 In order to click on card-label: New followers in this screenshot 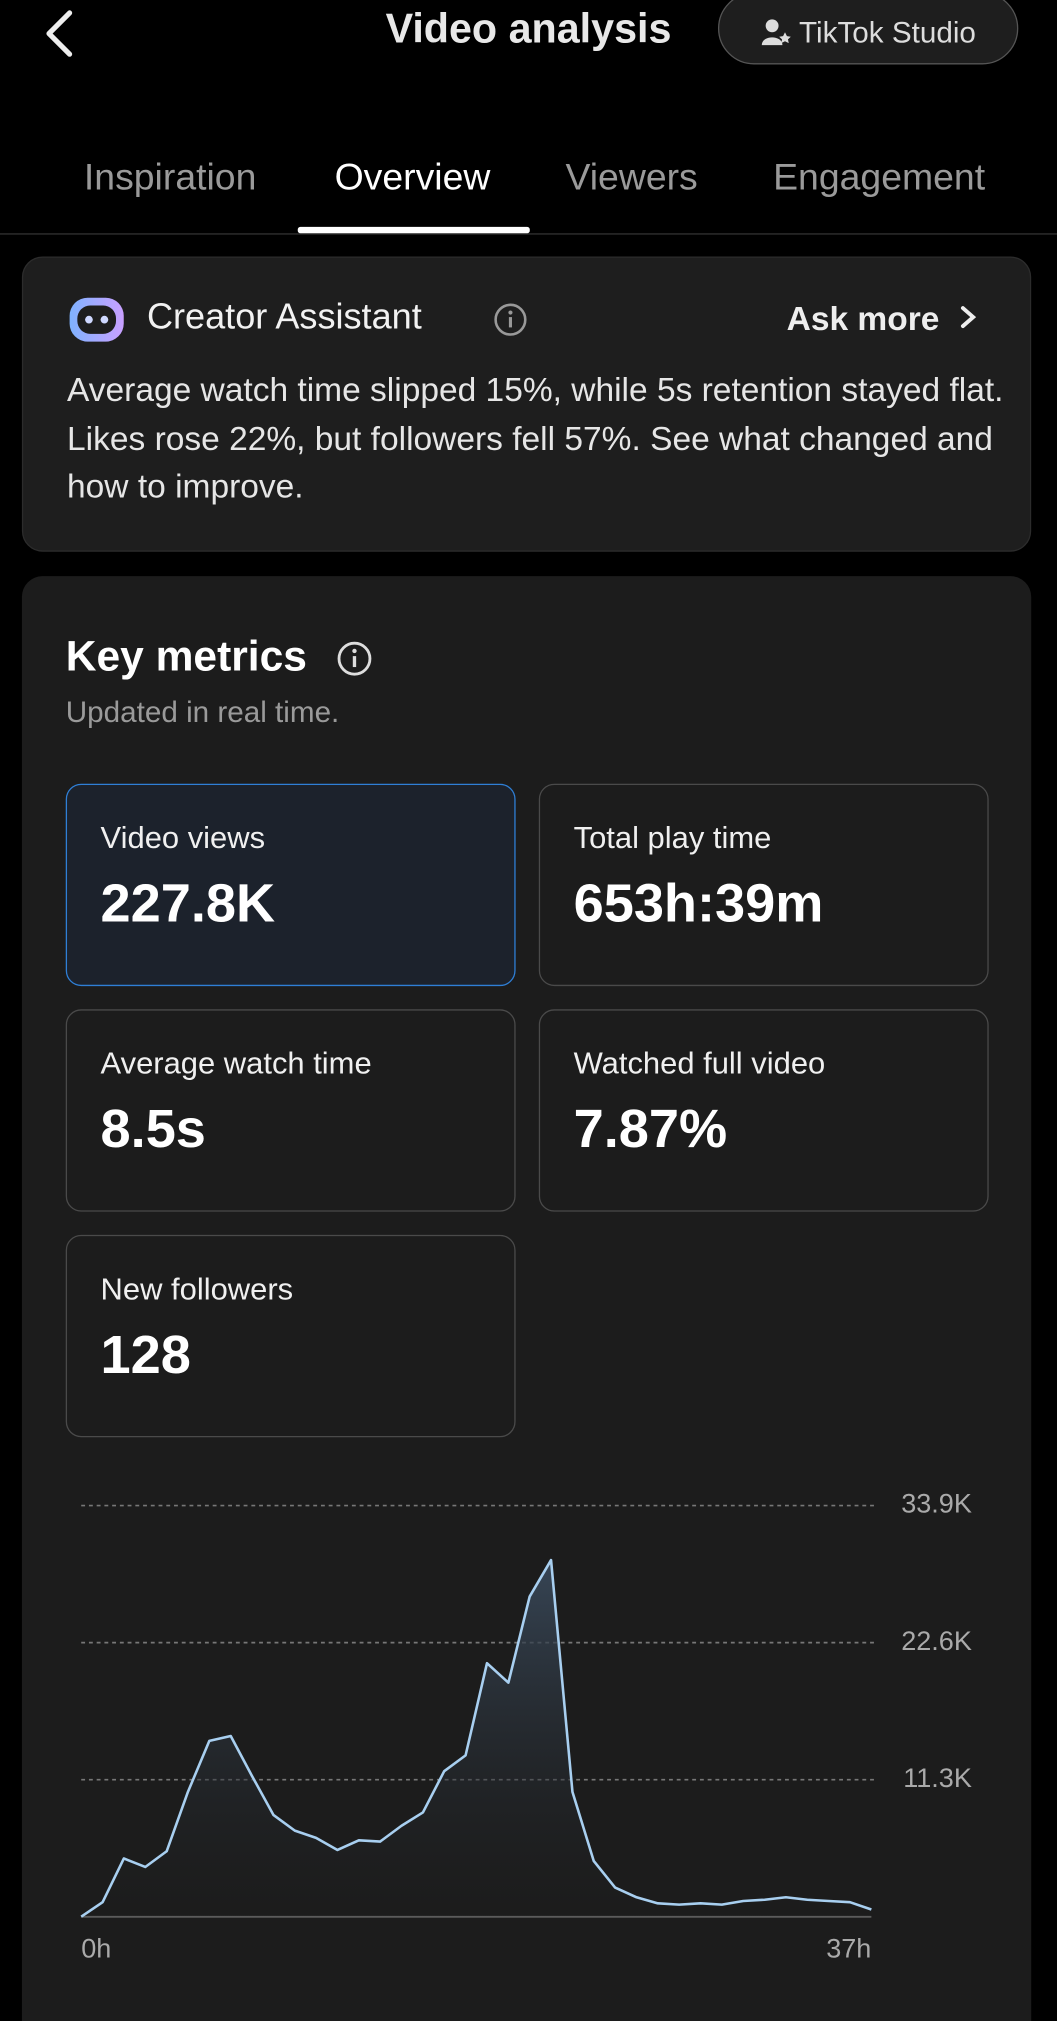, I will do `click(197, 1290)`.